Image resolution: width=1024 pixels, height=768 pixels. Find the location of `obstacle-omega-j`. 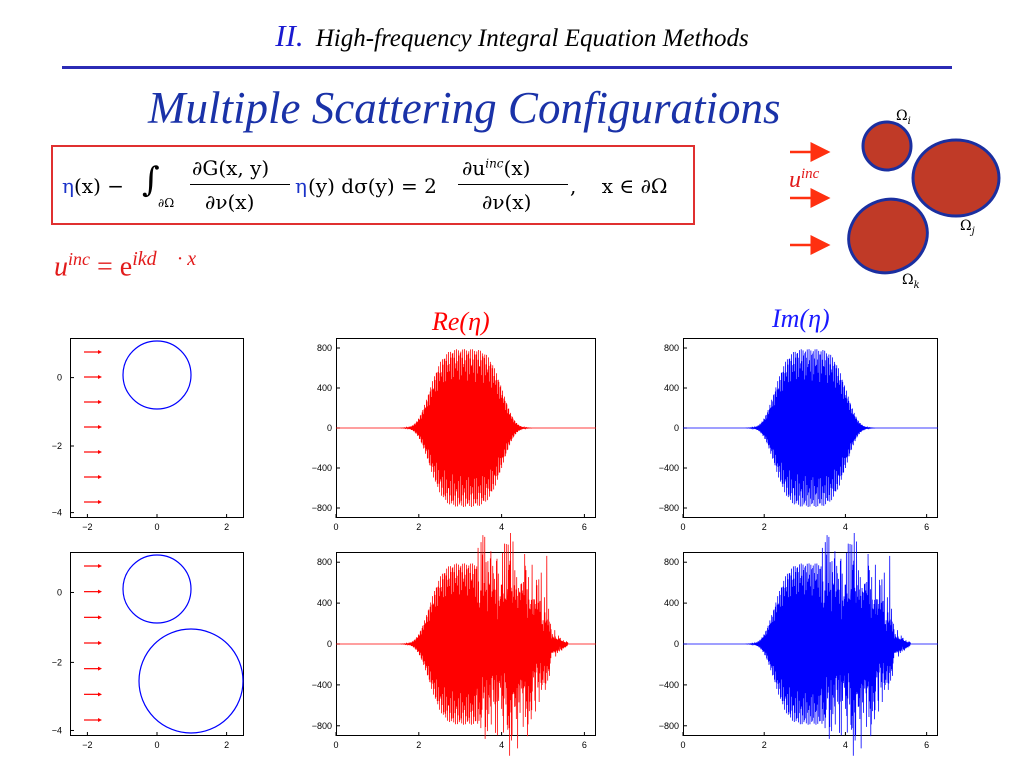

obstacle-omega-j is located at coordinates (956, 178).